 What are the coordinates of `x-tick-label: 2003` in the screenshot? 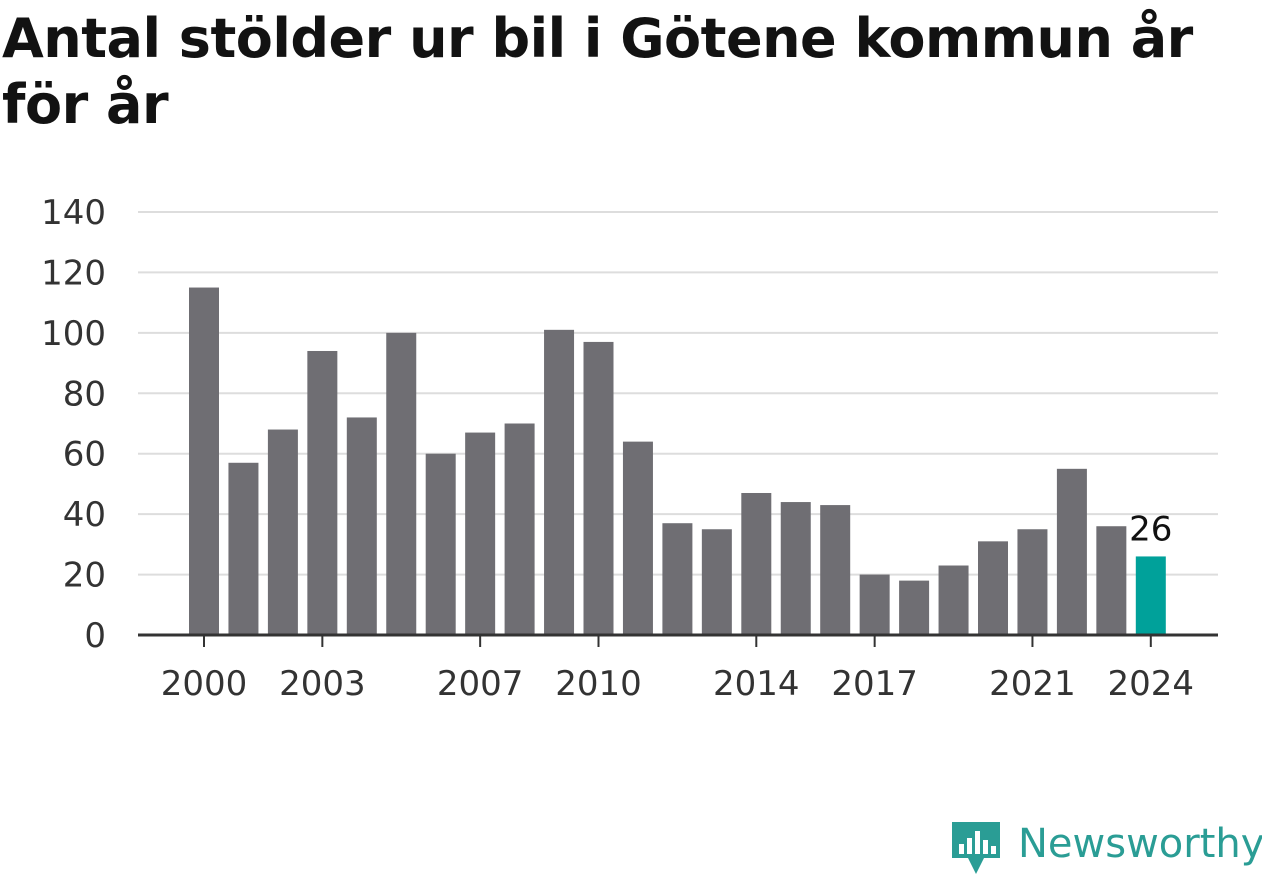 It's located at (322, 684).